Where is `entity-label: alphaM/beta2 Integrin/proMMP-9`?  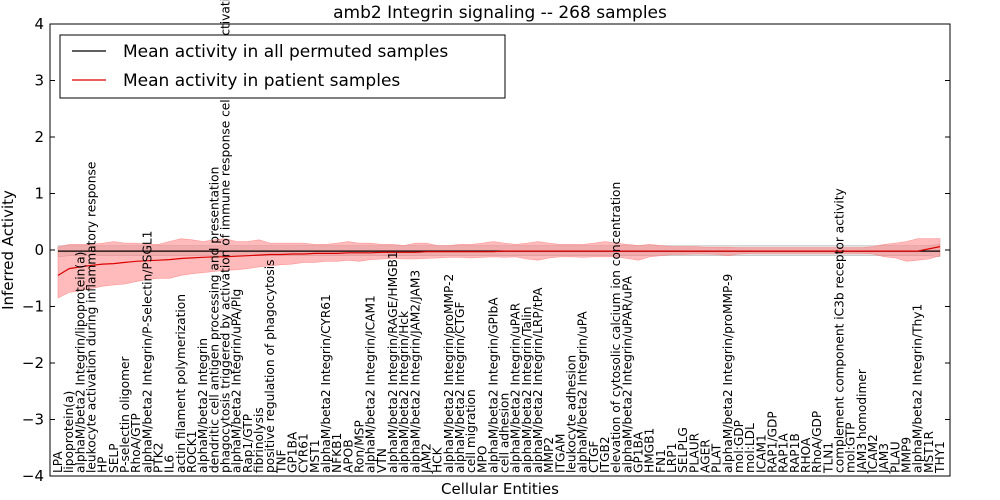 entity-label: alphaM/beta2 Integrin/proMMP-9 is located at coordinates (728, 373).